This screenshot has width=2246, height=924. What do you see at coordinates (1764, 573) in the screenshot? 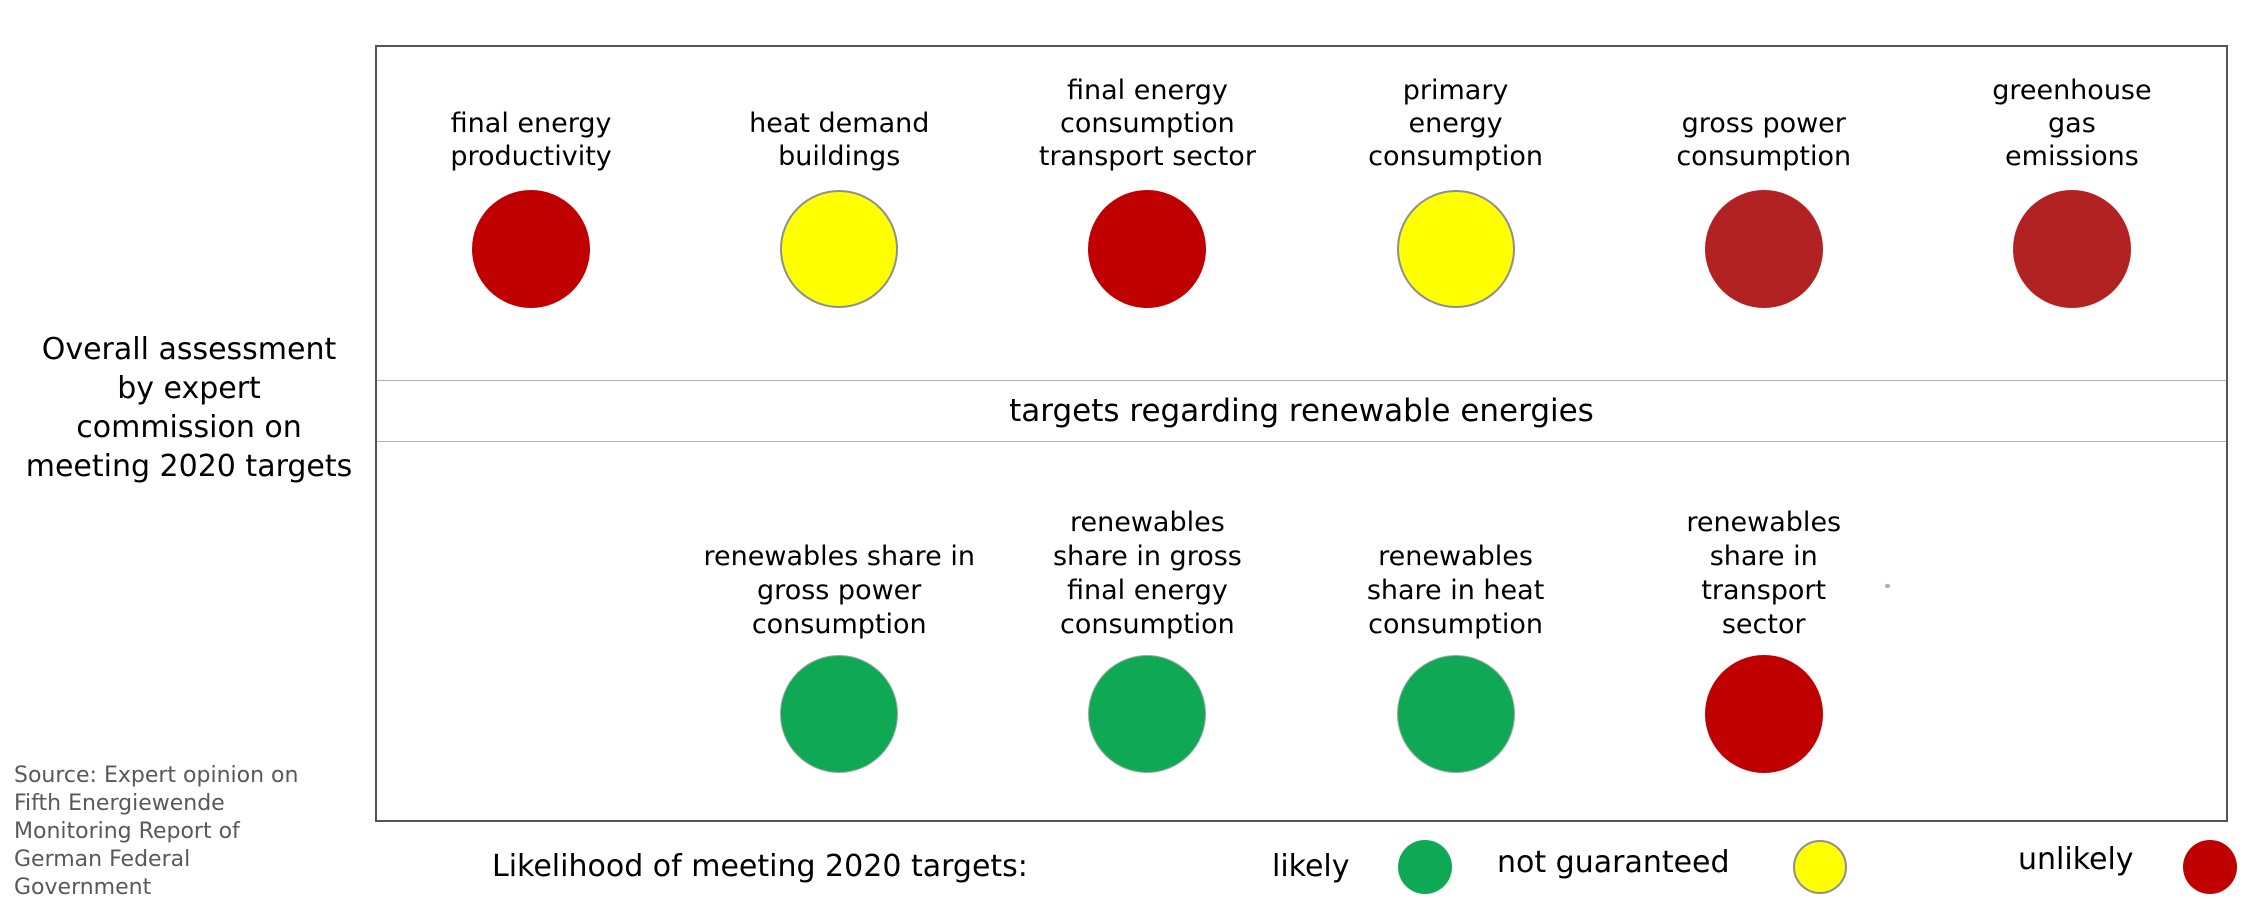
I see `indicator-label: renewables share in transport sector` at bounding box center [1764, 573].